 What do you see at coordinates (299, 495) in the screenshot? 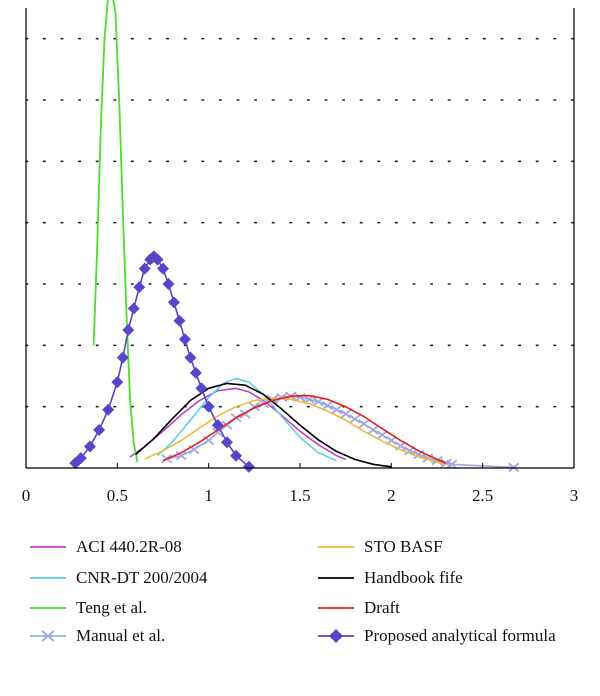
I see `x-tick-label: 1.5` at bounding box center [299, 495].